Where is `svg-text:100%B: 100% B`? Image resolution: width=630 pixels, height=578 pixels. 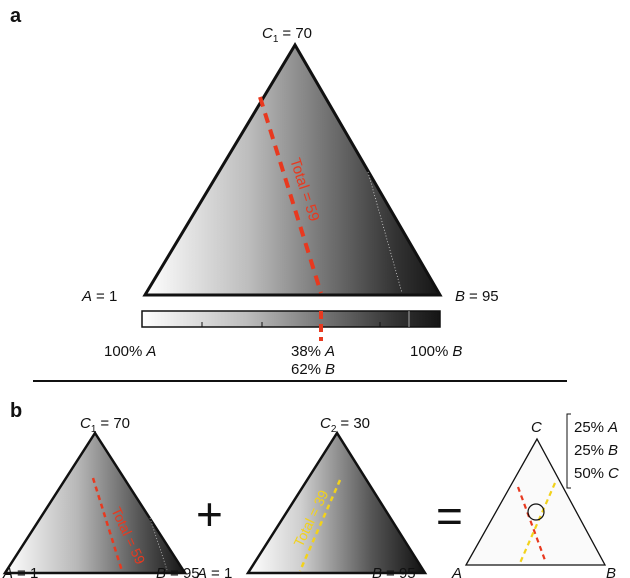
svg-text:100%B: 100% B is located at coordinates (436, 351).